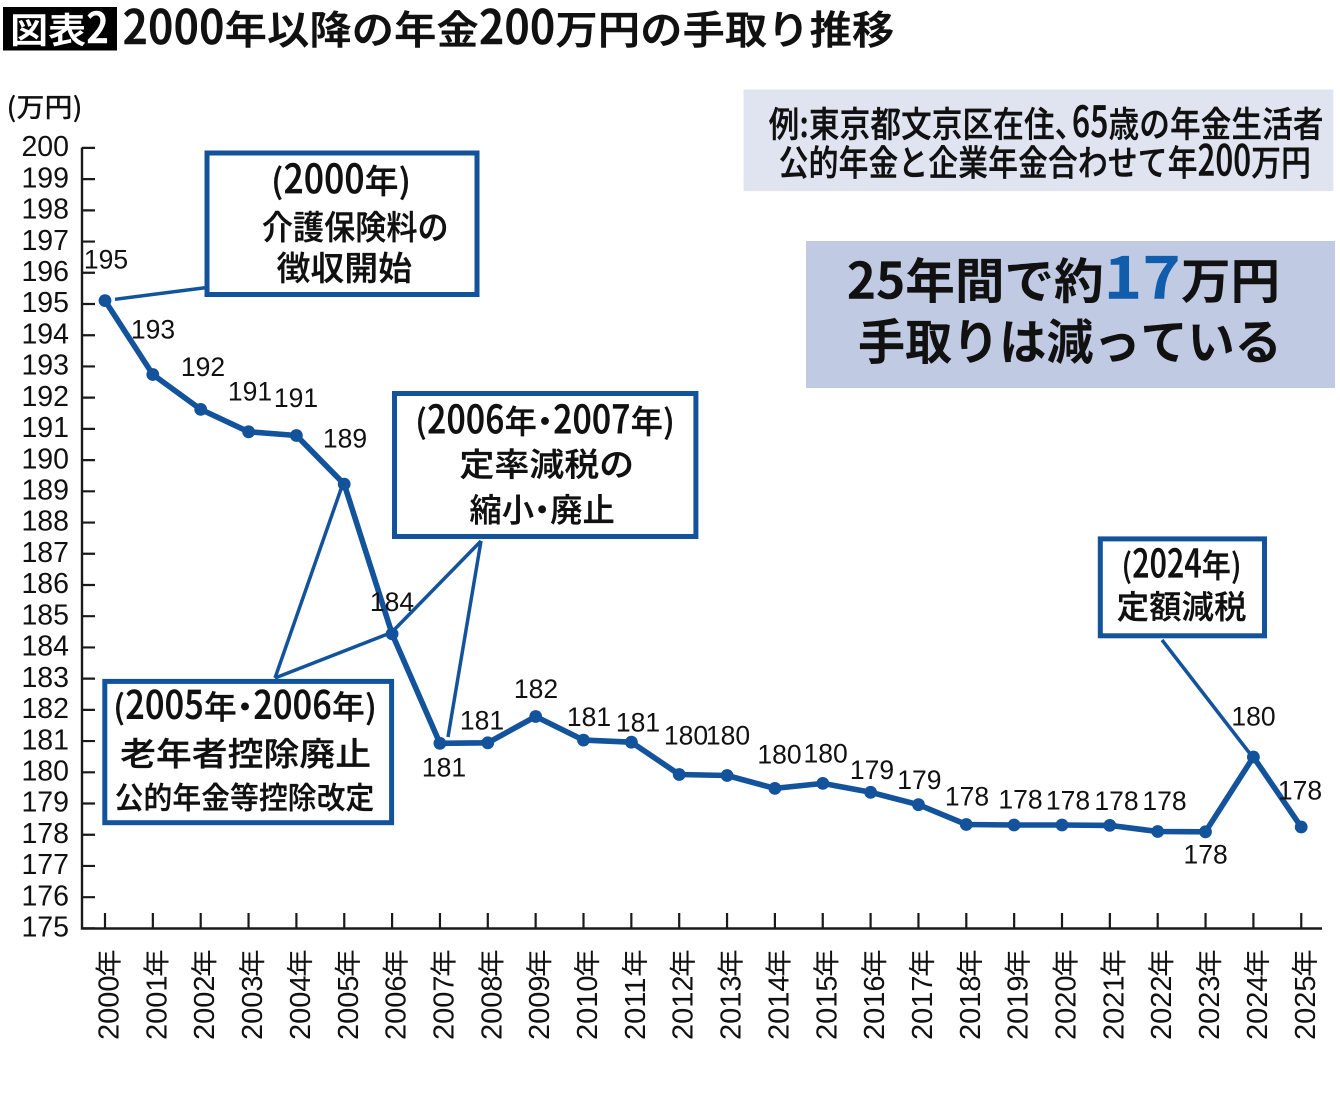  Describe the element at coordinates (1067, 1007) in the screenshot. I see `svg-text: 2020` at that location.